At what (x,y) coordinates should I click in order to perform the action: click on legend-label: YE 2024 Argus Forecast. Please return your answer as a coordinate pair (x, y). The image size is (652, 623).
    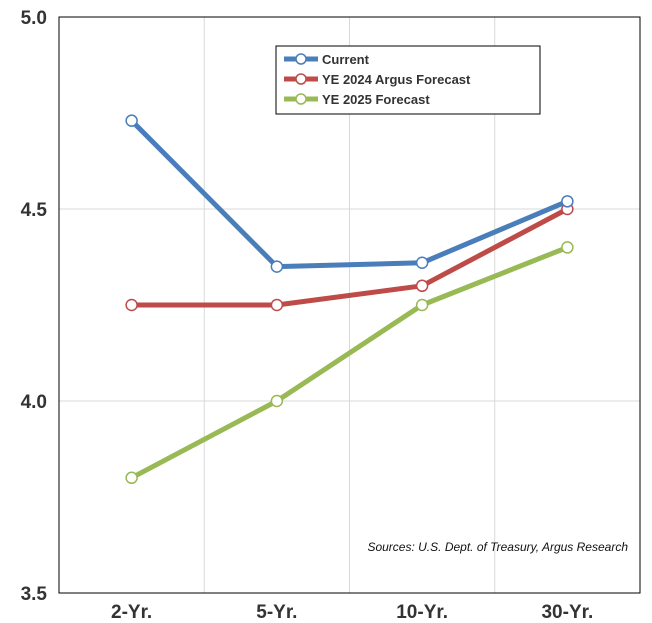
    Looking at the image, I should click on (396, 79).